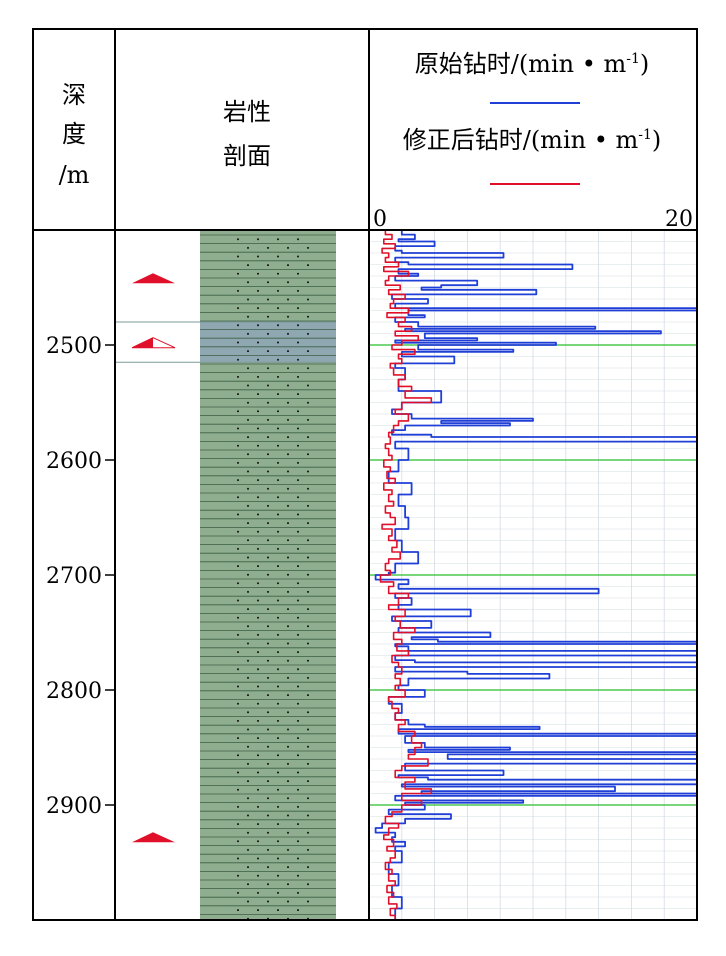  Describe the element at coordinates (74, 691) in the screenshot. I see `depth-label-2800: 2800` at that location.